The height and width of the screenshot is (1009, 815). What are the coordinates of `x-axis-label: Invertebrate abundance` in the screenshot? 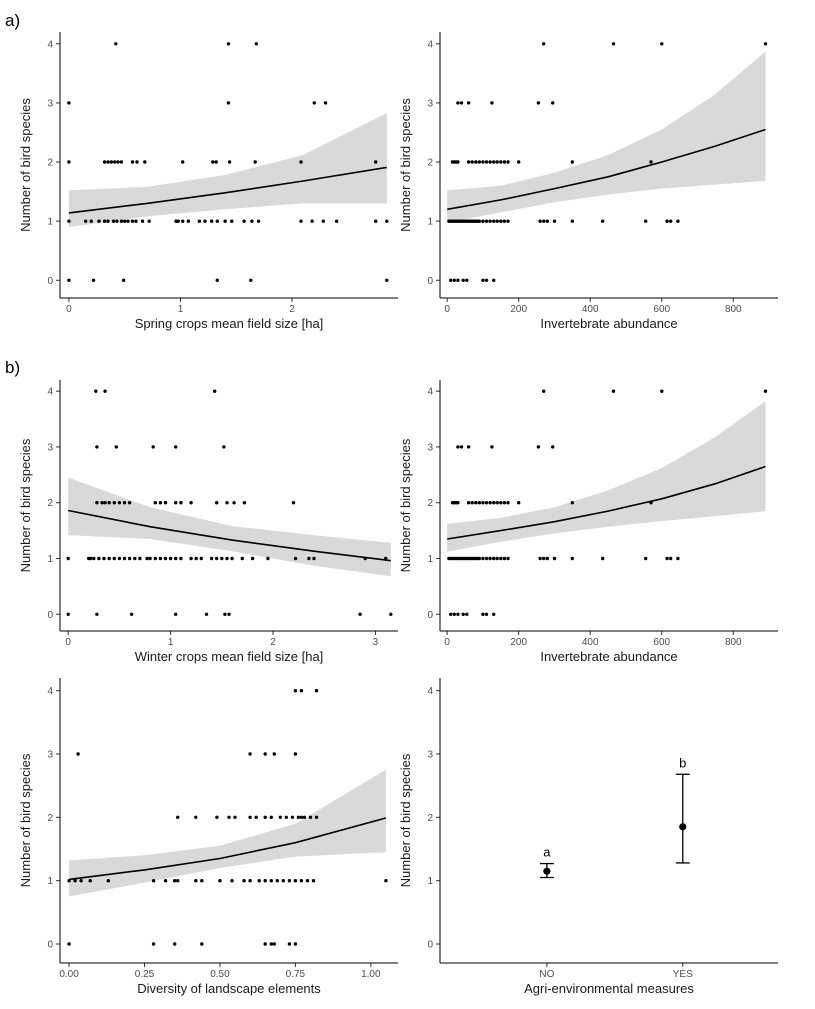 It's located at (608, 656).